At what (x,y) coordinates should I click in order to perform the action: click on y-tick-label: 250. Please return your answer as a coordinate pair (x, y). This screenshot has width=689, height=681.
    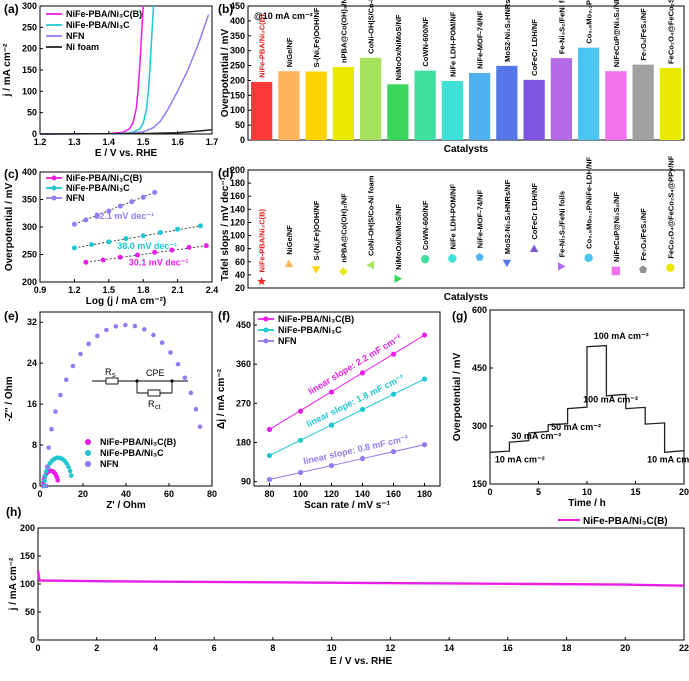
    Looking at the image, I should click on (237, 66).